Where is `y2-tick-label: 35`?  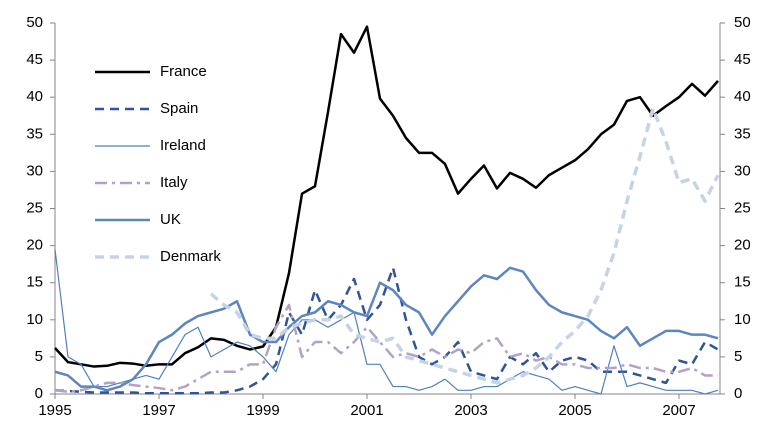
y2-tick-label: 35 is located at coordinates (742, 133).